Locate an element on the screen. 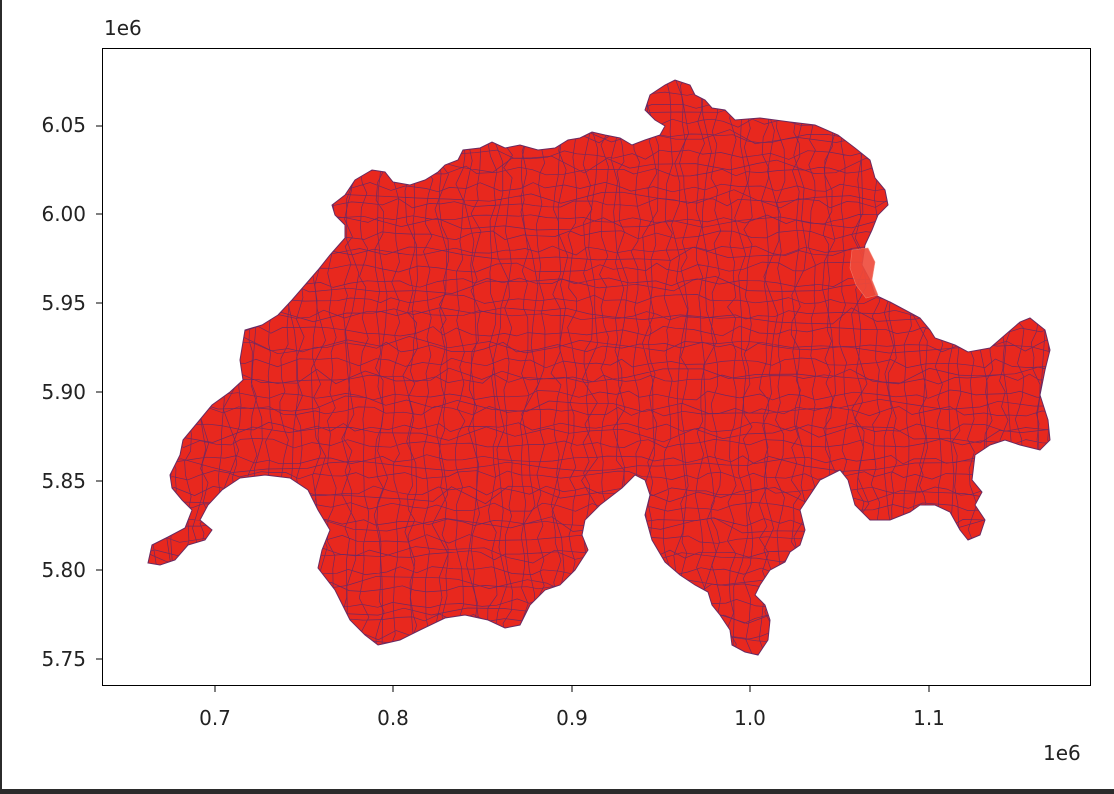  y-ticks is located at coordinates (99, 392).